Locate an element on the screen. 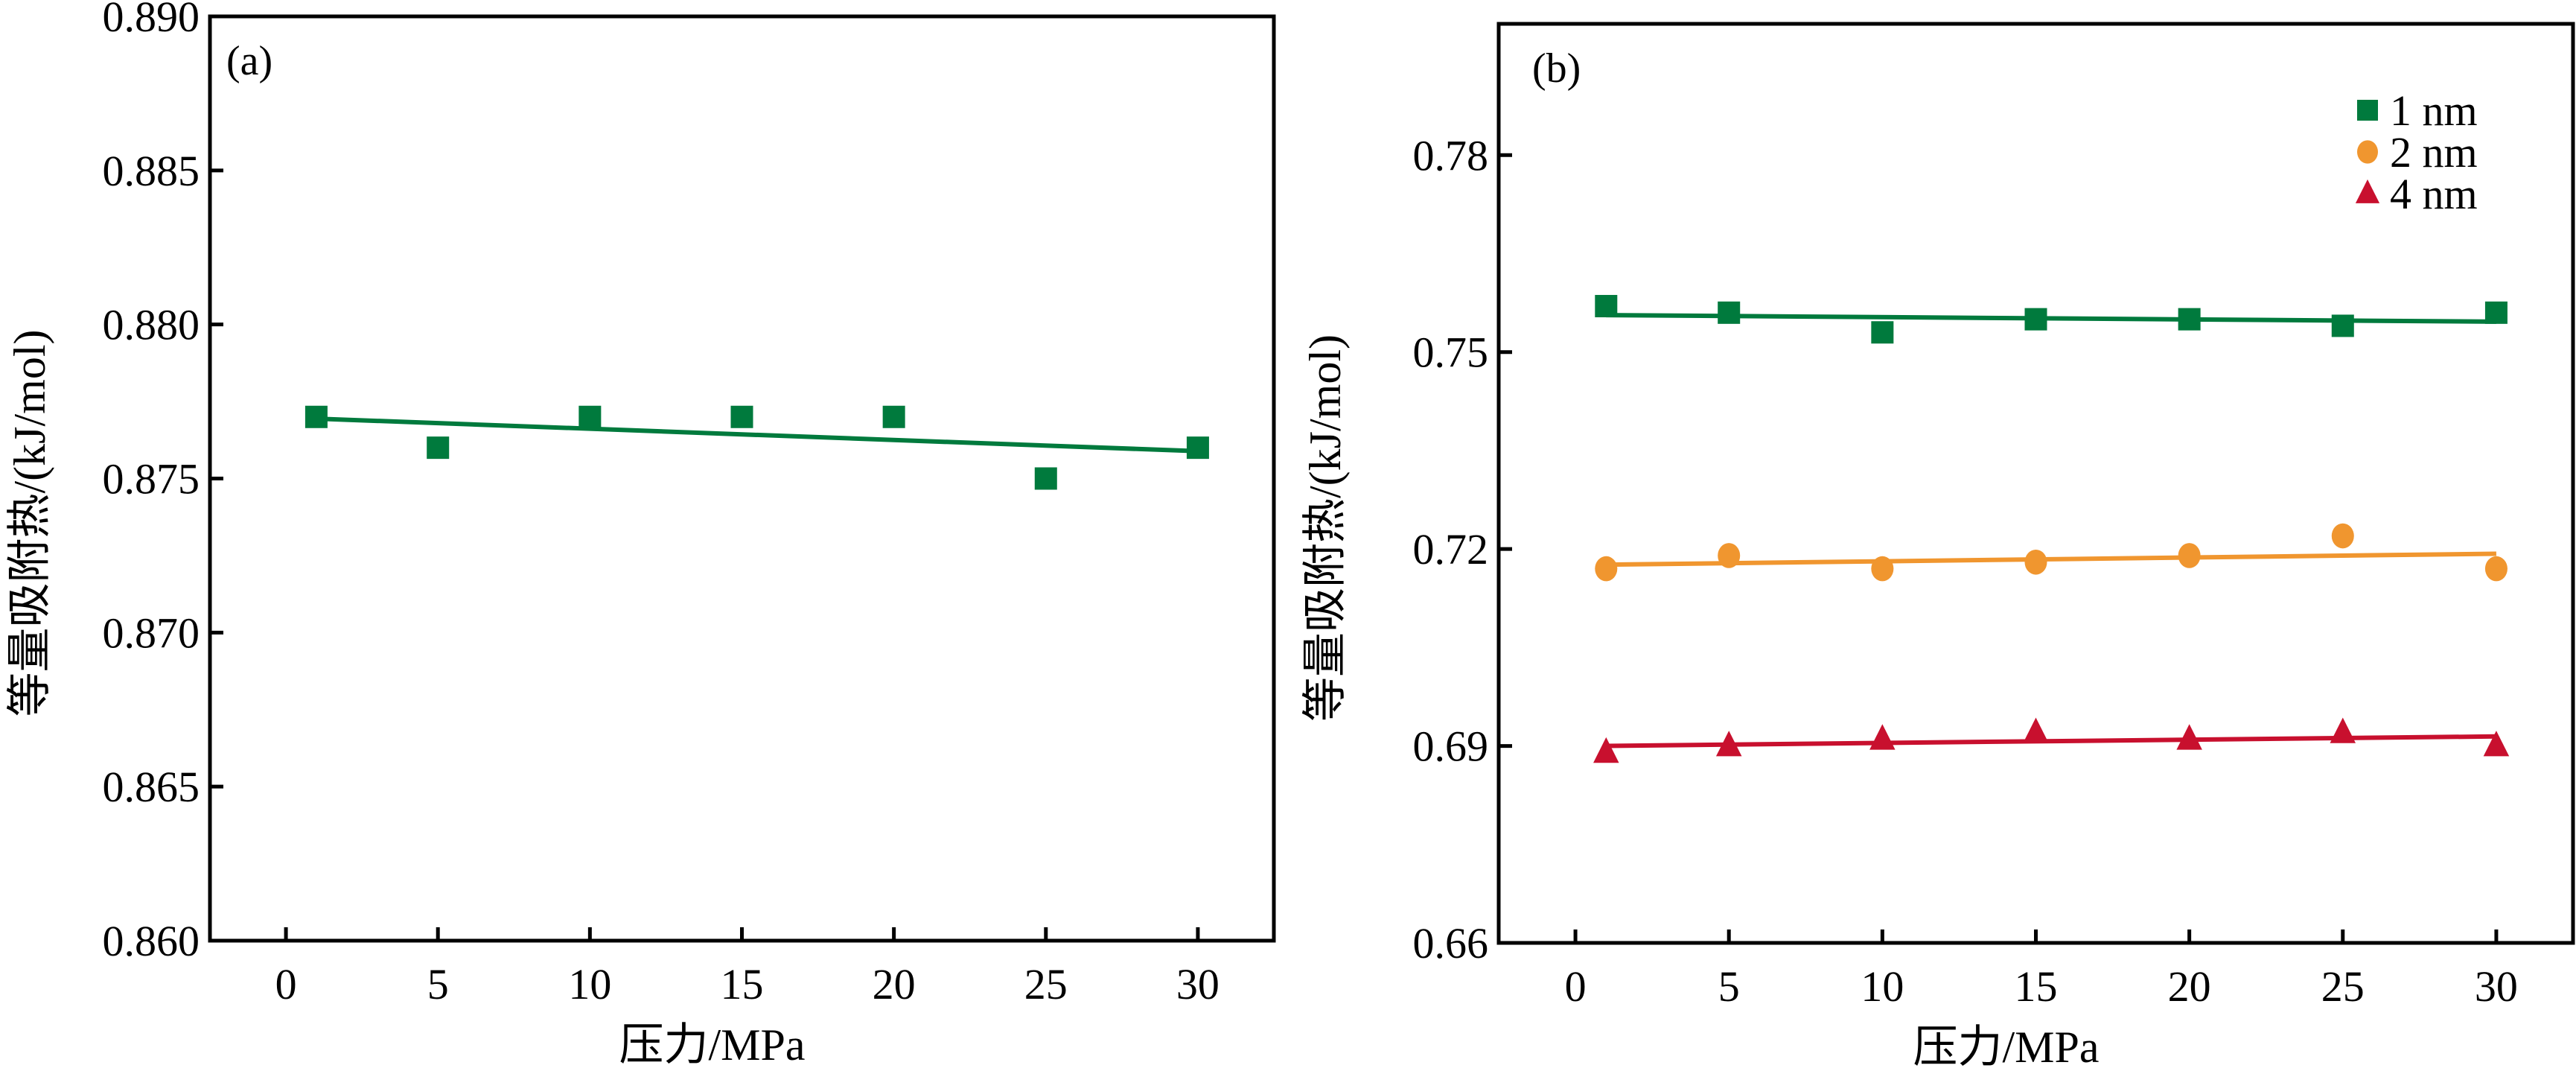 This screenshot has width=2576, height=1071. y-tick-label: 0.875 is located at coordinates (151, 479).